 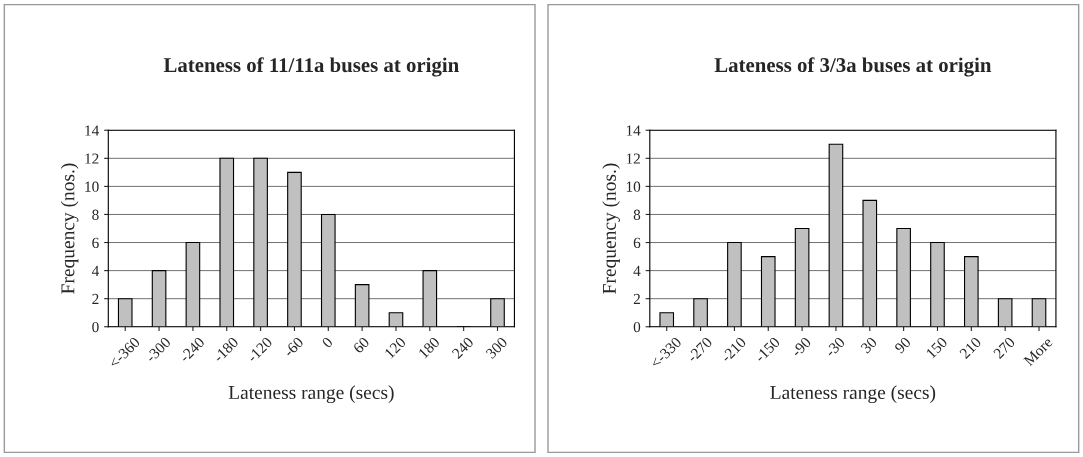 What do you see at coordinates (158, 349) in the screenshot?
I see `x-tick-label: -300` at bounding box center [158, 349].